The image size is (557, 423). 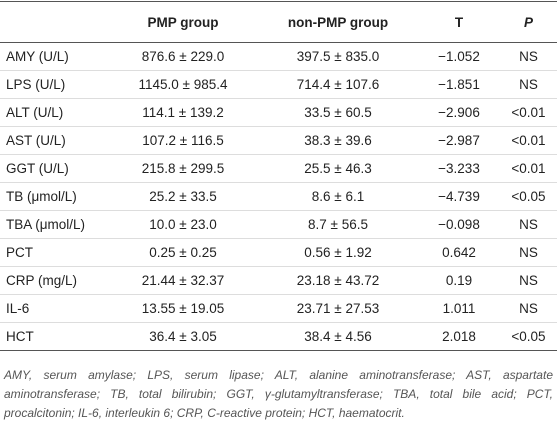 I want to click on cell: 36.4 ± 3.05, so click(x=183, y=336).